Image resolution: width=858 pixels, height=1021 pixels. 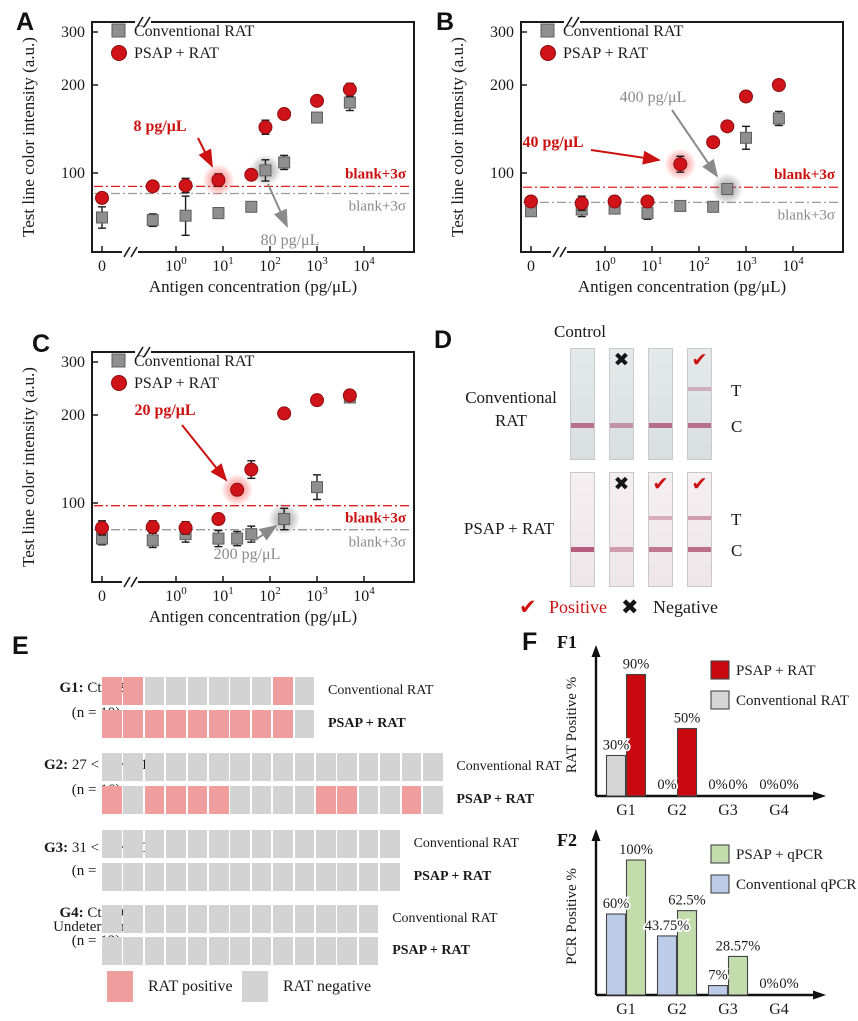 I want to click on rat-negative-legend-label: RAT negative, so click(x=327, y=986).